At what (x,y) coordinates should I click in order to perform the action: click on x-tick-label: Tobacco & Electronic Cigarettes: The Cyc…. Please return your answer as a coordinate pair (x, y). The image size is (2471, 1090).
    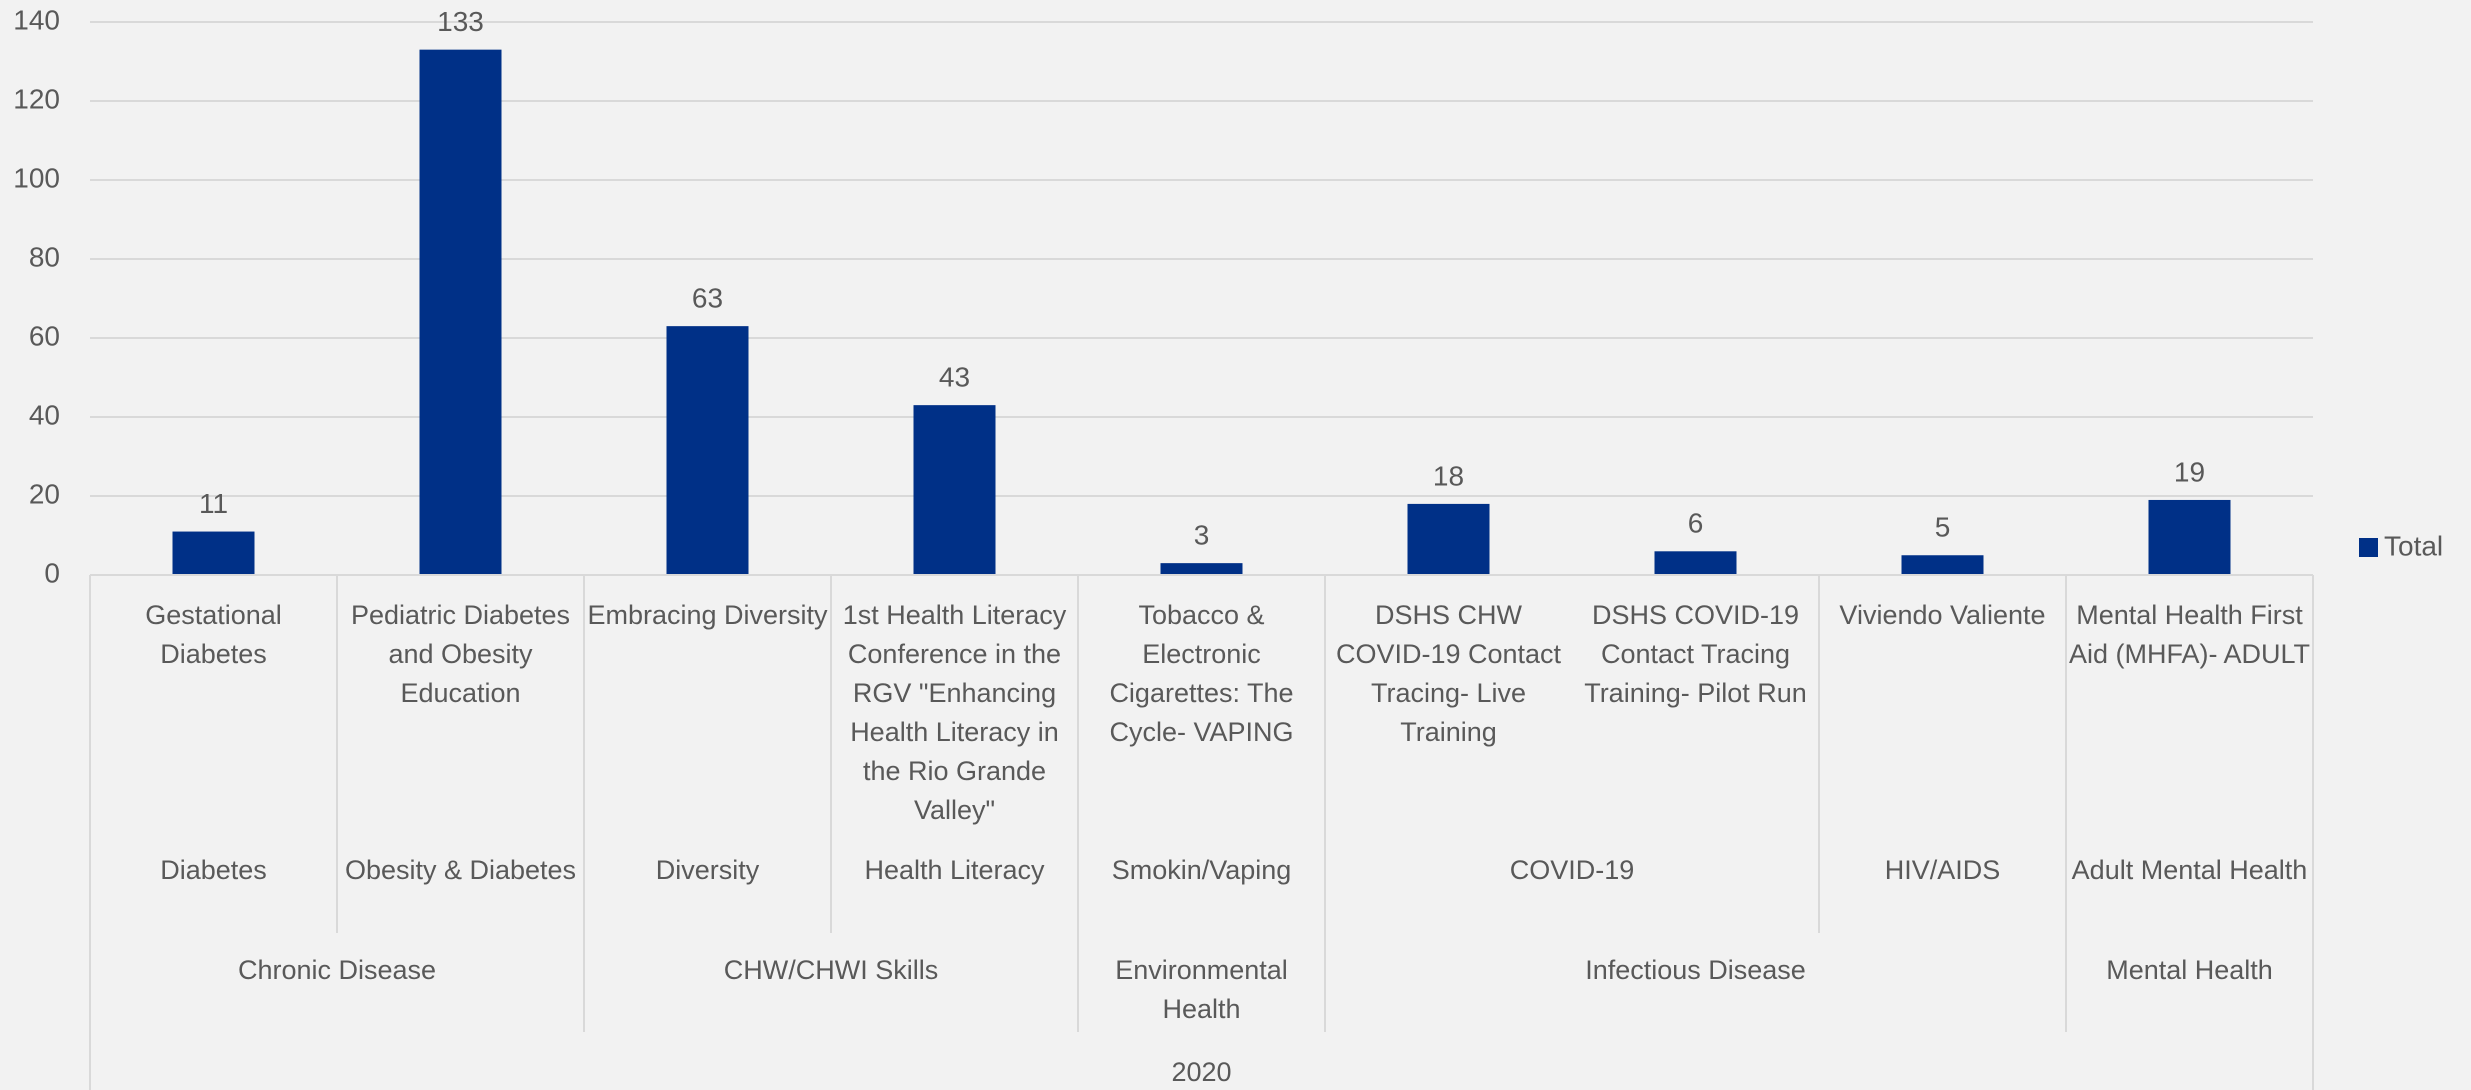
    Looking at the image, I should click on (1201, 673).